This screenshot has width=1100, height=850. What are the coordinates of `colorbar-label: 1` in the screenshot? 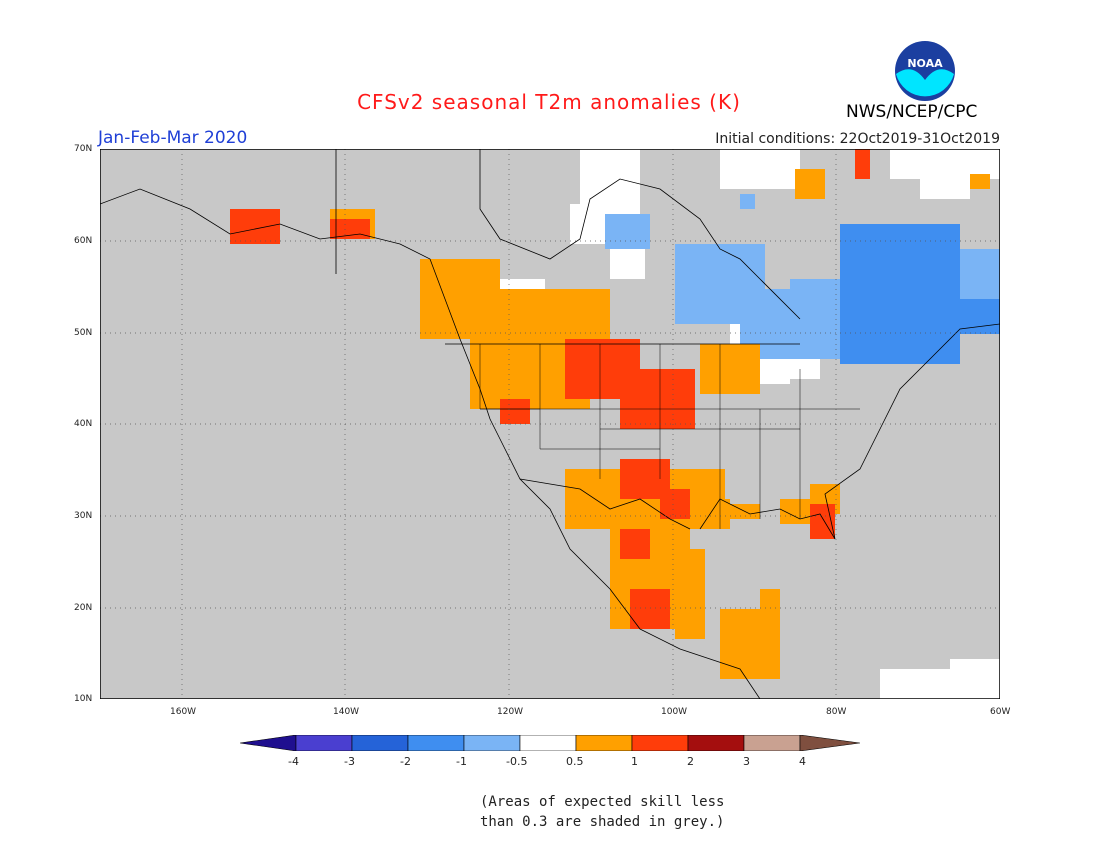 It's located at (634, 761).